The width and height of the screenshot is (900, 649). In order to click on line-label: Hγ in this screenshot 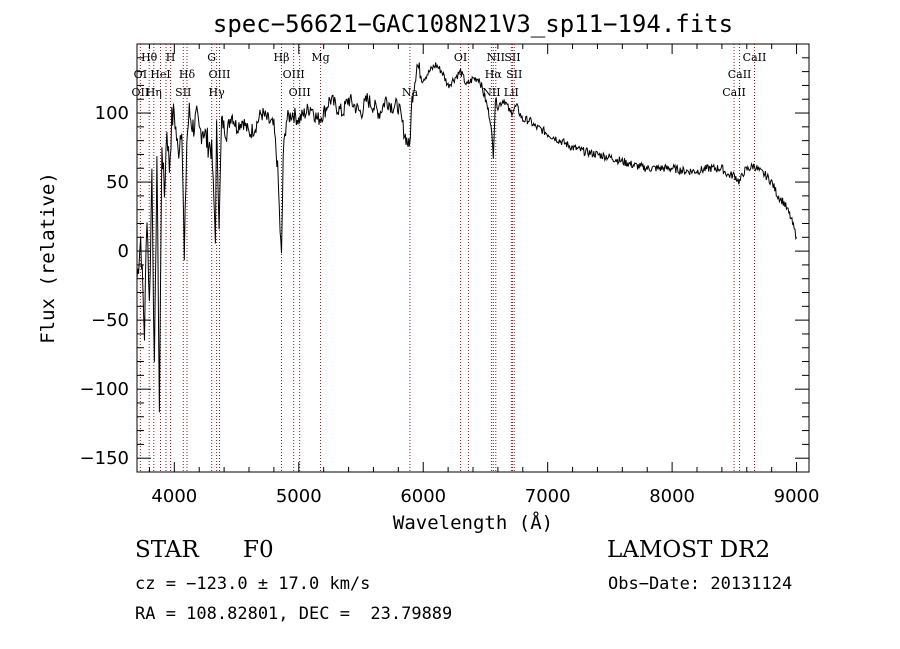, I will do `click(217, 92)`.